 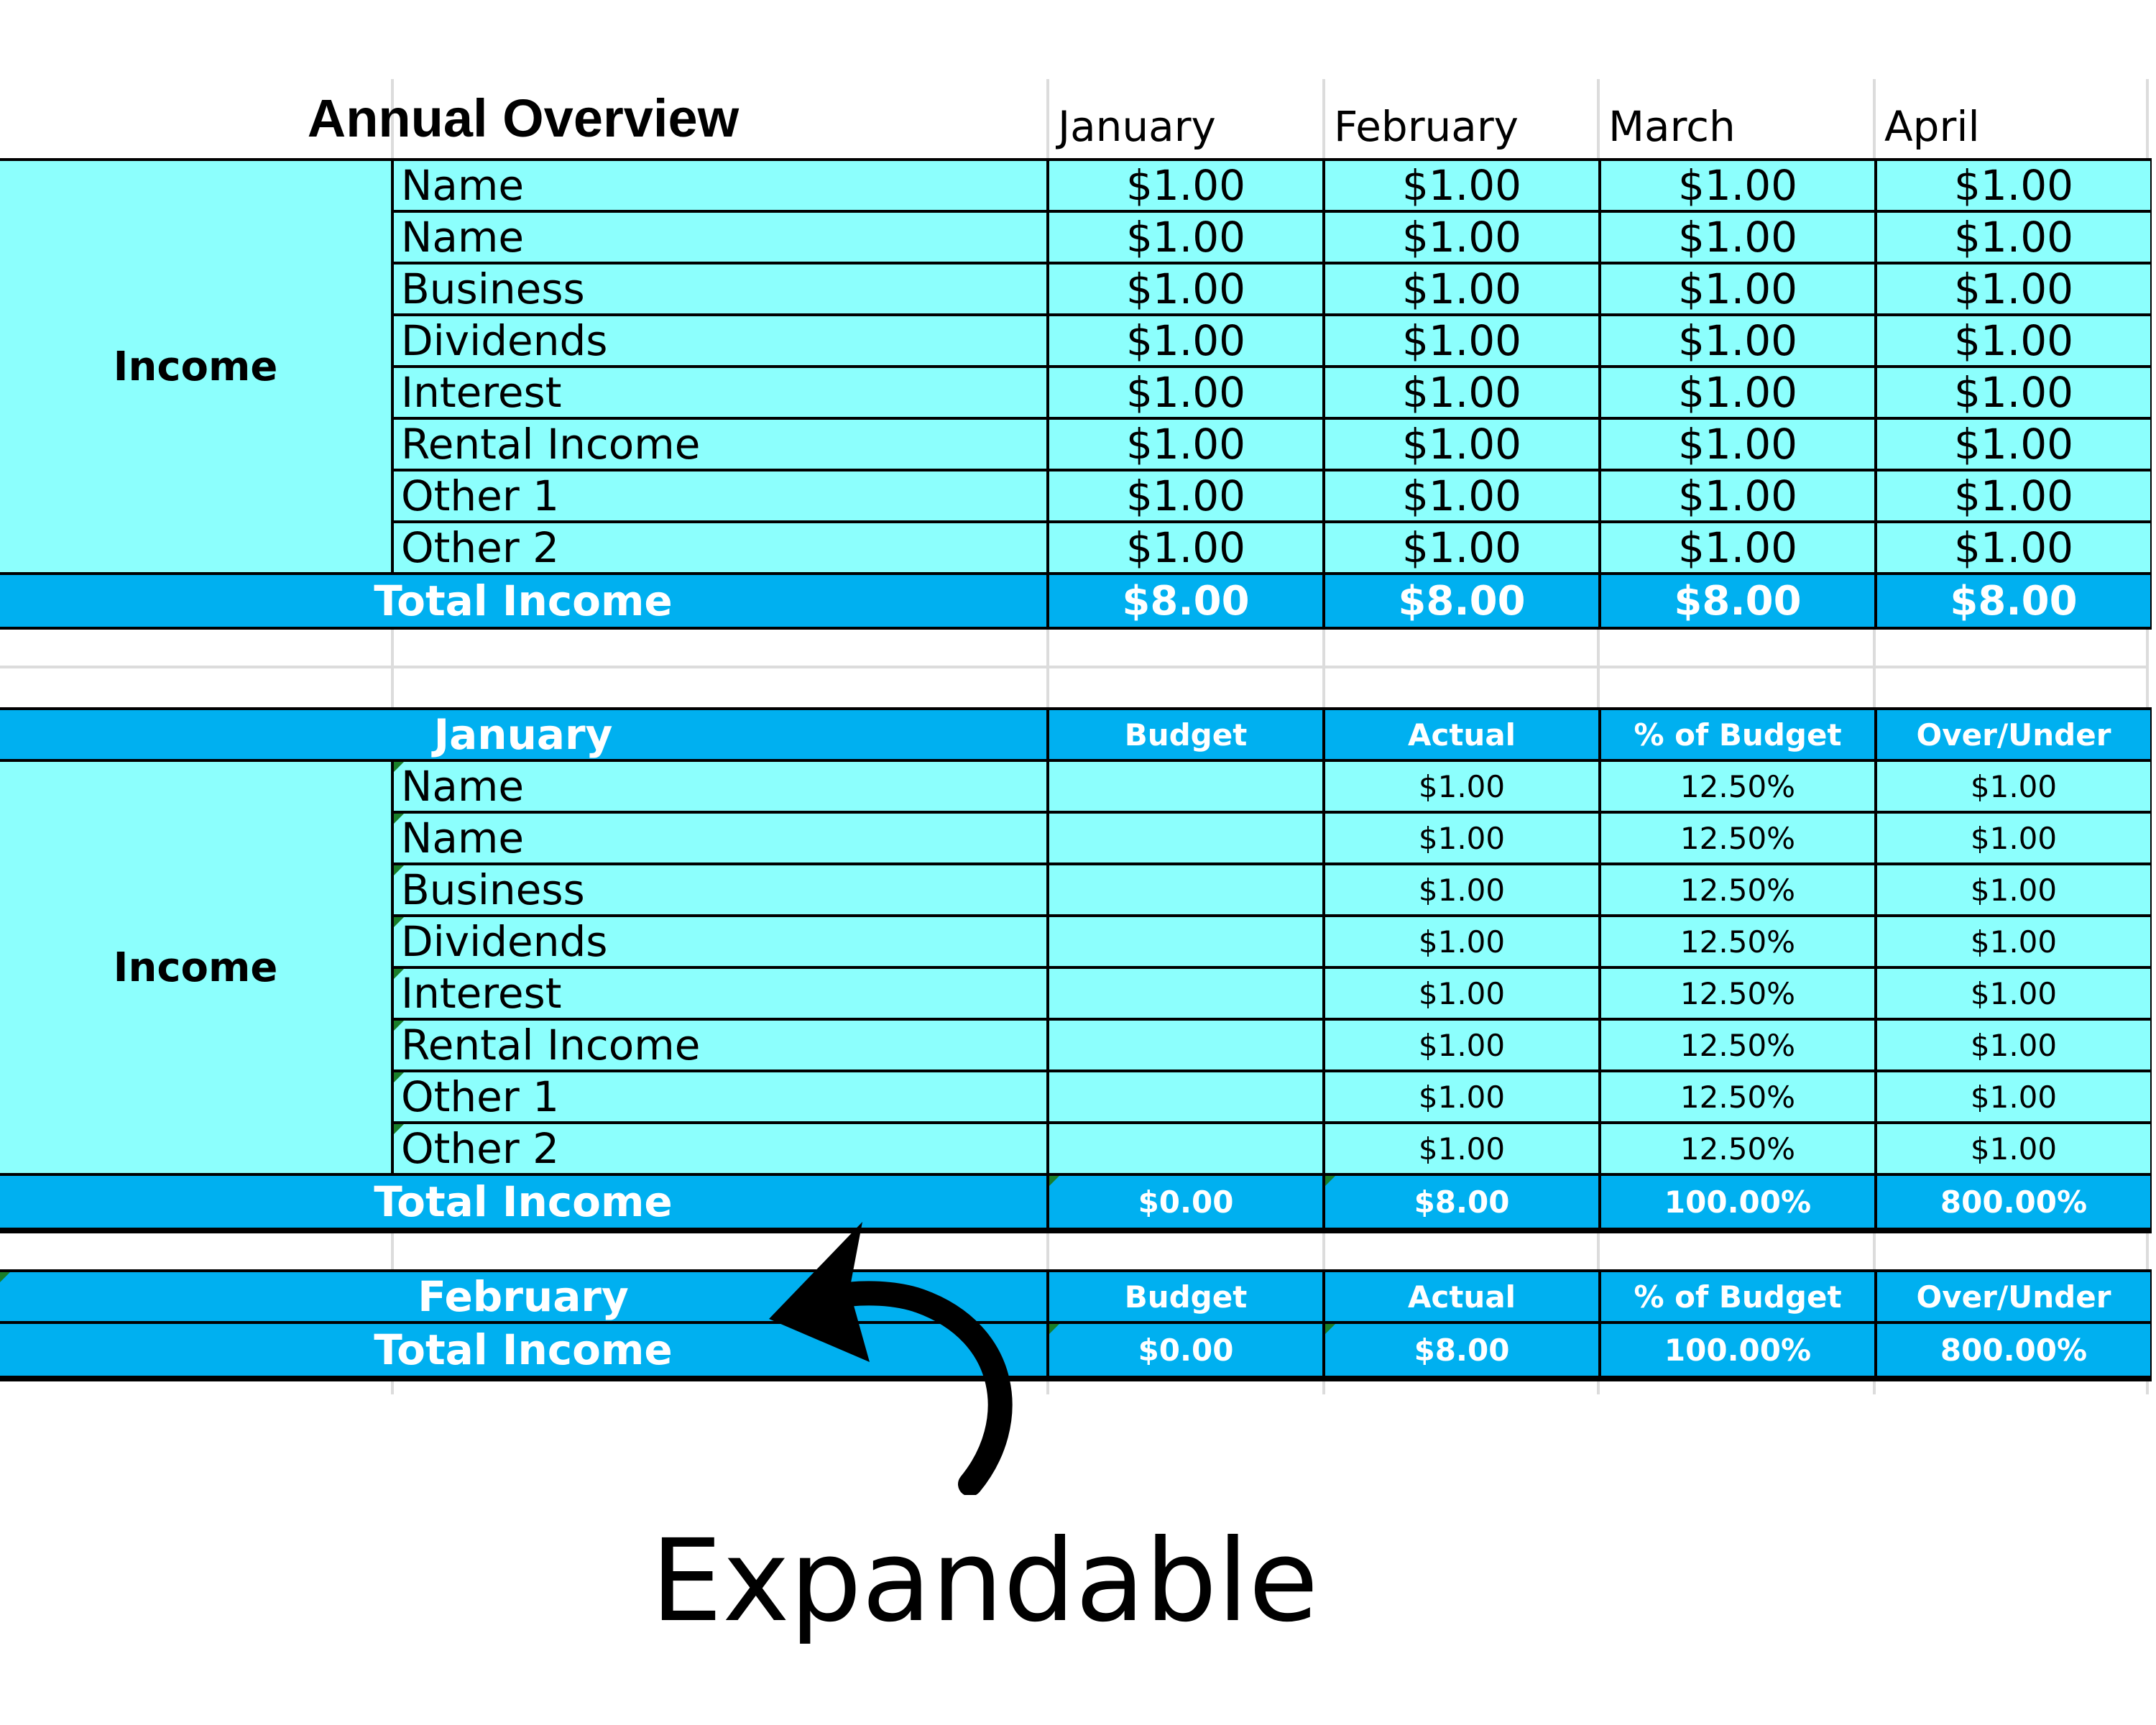 I want to click on total-income-label: Total Income, so click(x=523, y=601).